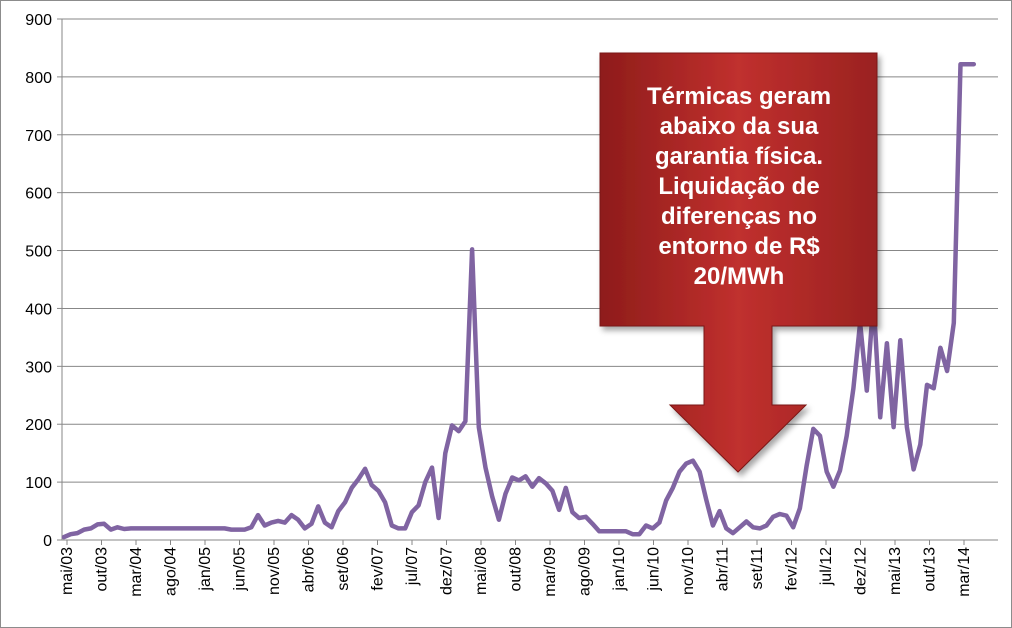 This screenshot has height=628, width=1012. Describe the element at coordinates (38, 483) in the screenshot. I see `y-tick-label: 100` at that location.